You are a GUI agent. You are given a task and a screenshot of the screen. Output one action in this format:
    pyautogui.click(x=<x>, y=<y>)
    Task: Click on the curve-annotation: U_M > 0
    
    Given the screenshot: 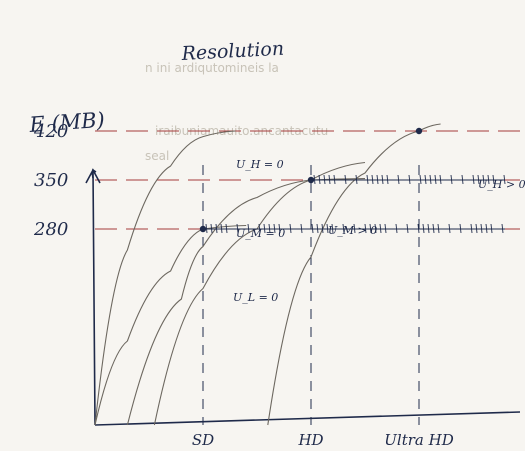 What is the action you would take?
    pyautogui.click(x=352, y=230)
    